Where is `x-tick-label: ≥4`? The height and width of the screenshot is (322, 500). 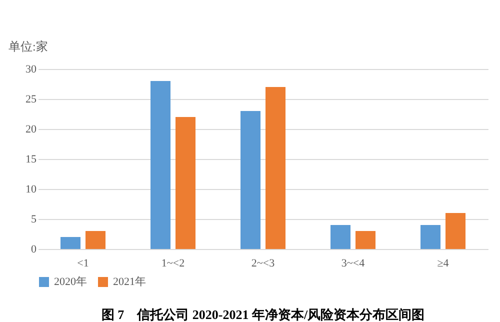
x-tick-label: ≥4 is located at coordinates (443, 264).